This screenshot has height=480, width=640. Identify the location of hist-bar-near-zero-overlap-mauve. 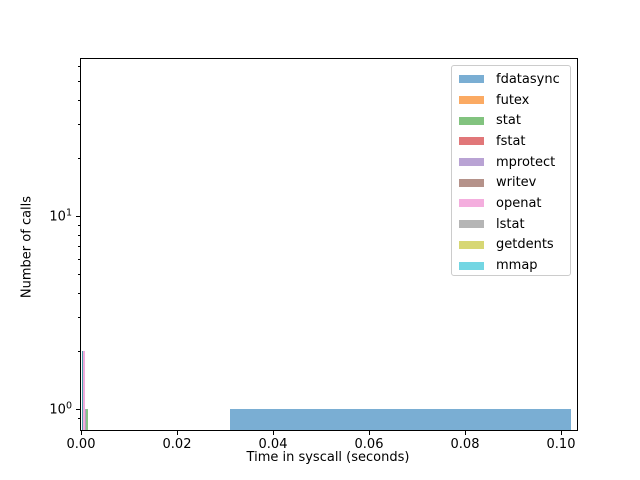
(85, 419).